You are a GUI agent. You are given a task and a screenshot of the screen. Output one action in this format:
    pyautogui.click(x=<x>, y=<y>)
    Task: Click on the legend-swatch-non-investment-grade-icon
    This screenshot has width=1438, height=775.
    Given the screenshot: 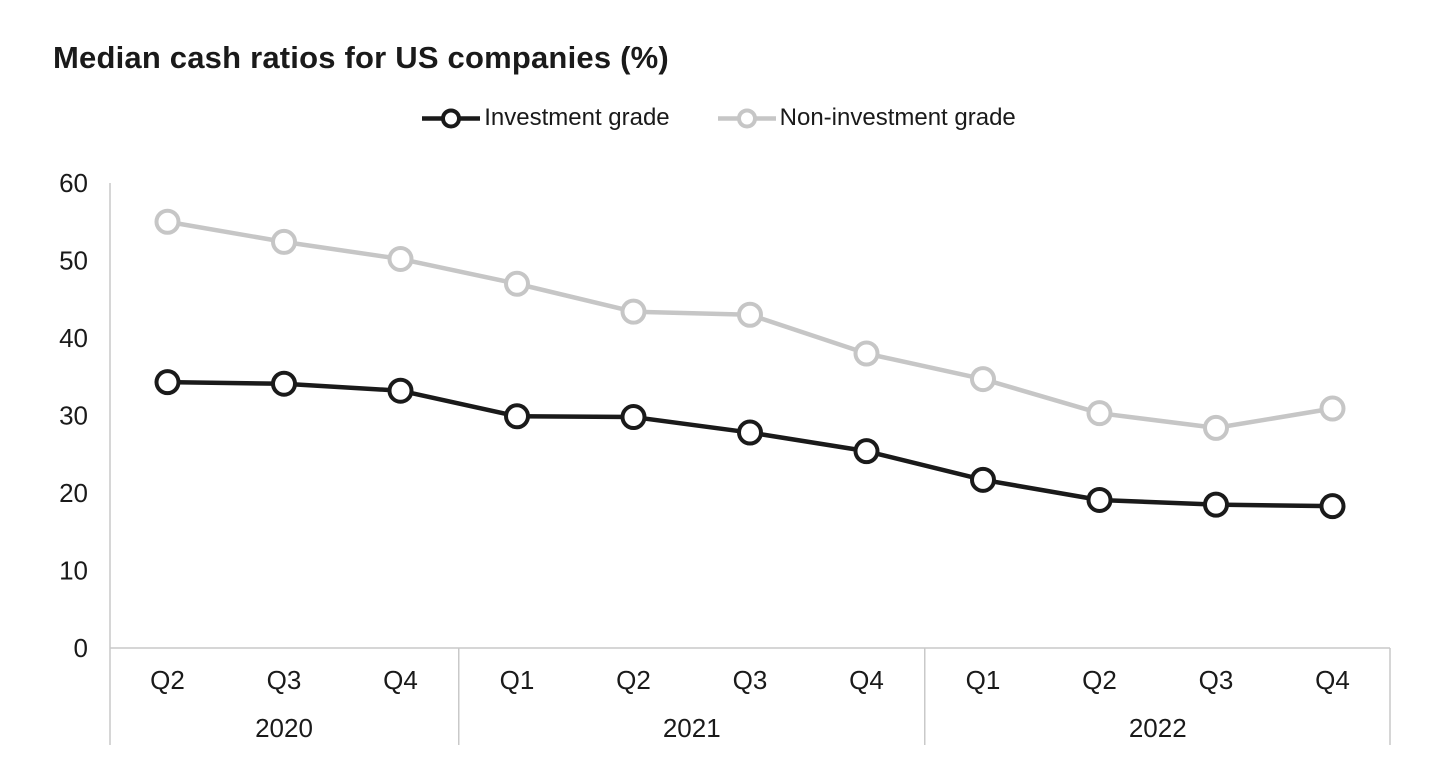 What is the action you would take?
    pyautogui.click(x=746, y=118)
    